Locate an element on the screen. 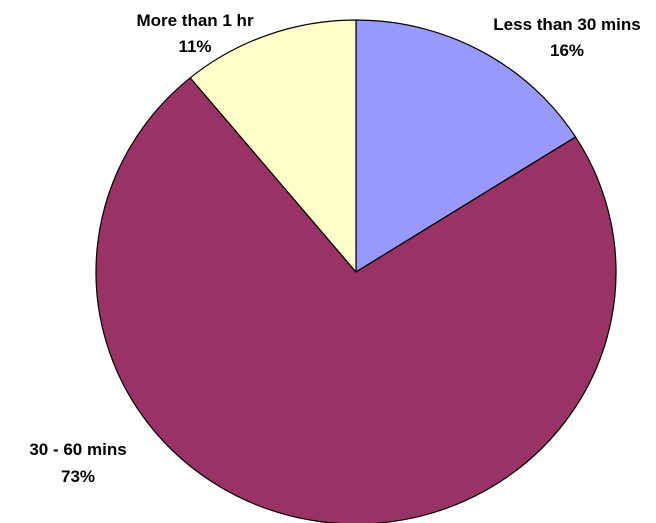 This screenshot has height=523, width=656. slice-label-more-than-1hr-percent: 11% is located at coordinates (194, 46).